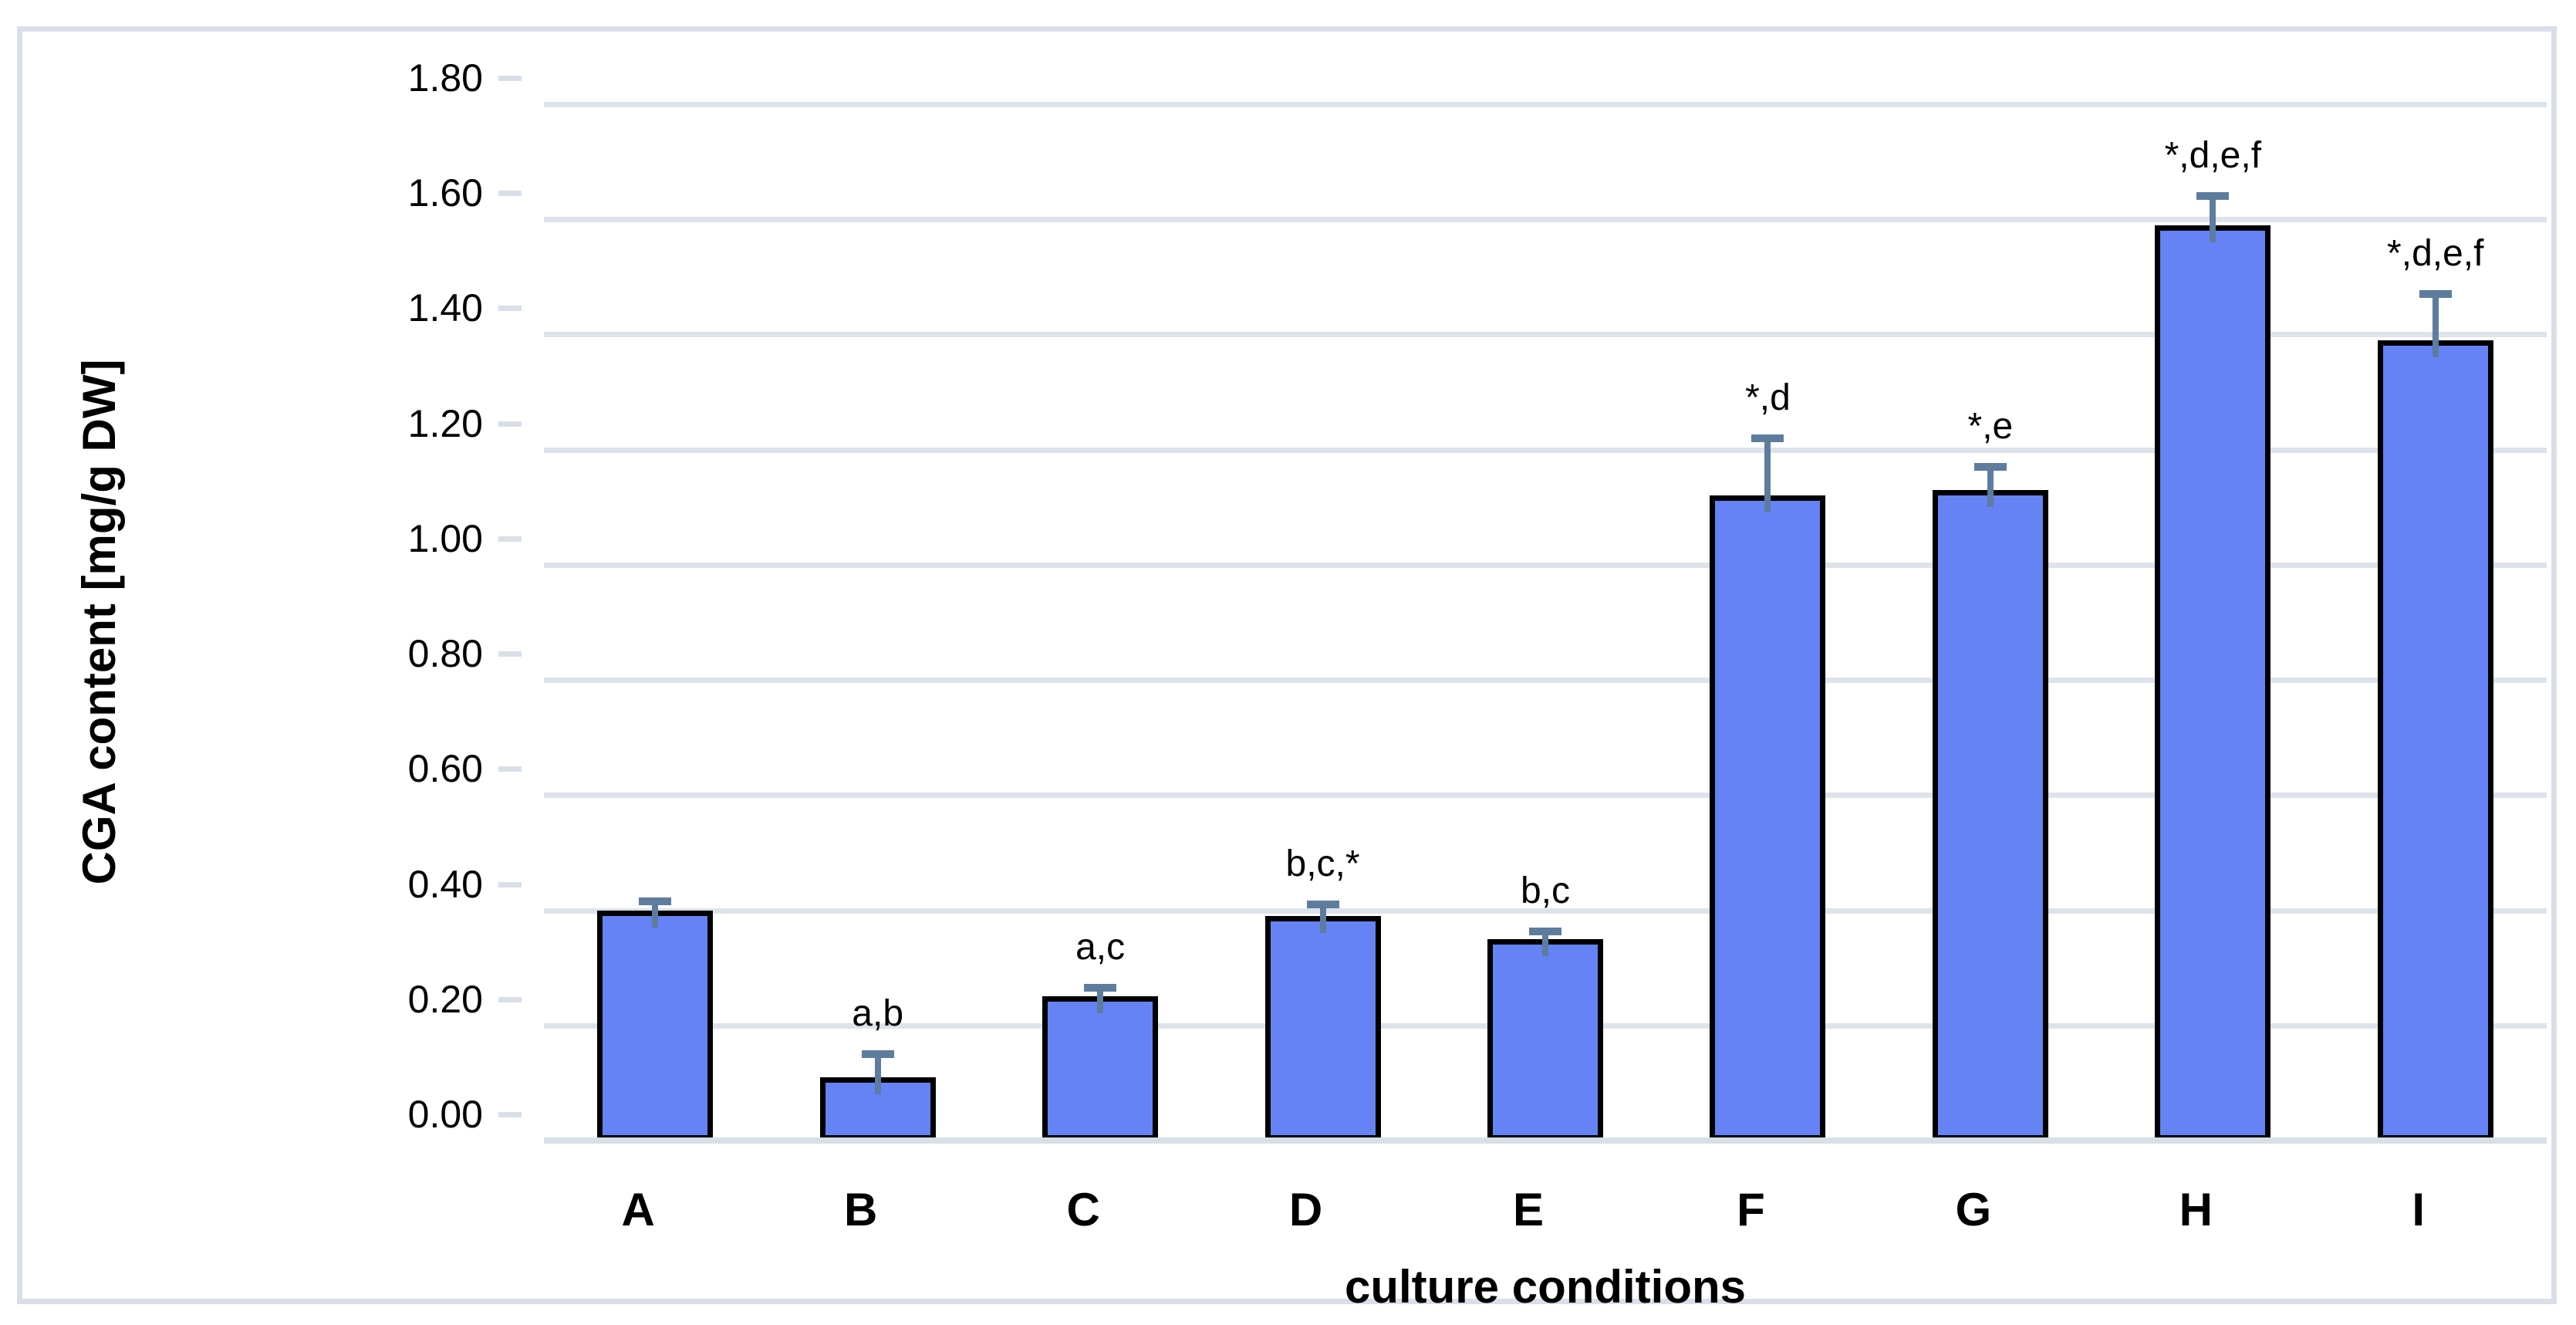 The image size is (2576, 1325). What do you see at coordinates (2436, 294) in the screenshot?
I see `error-bar-cap-I` at bounding box center [2436, 294].